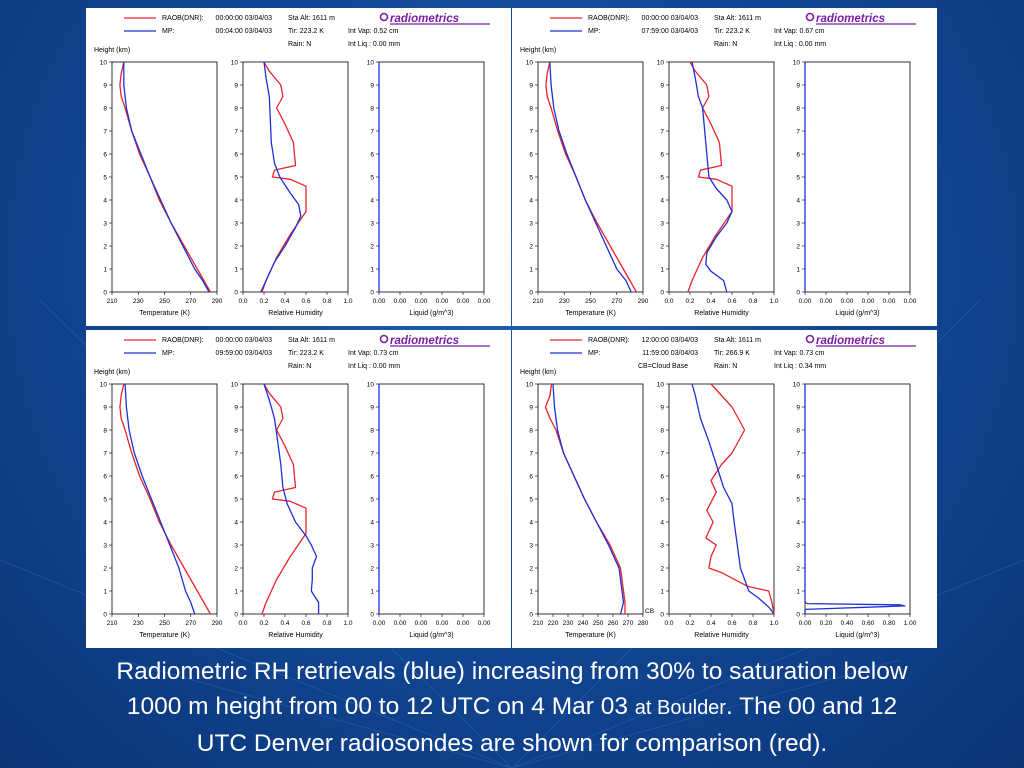 The height and width of the screenshot is (768, 1024). What do you see at coordinates (284, 499) in the screenshot?
I see `series-line-raob` at bounding box center [284, 499].